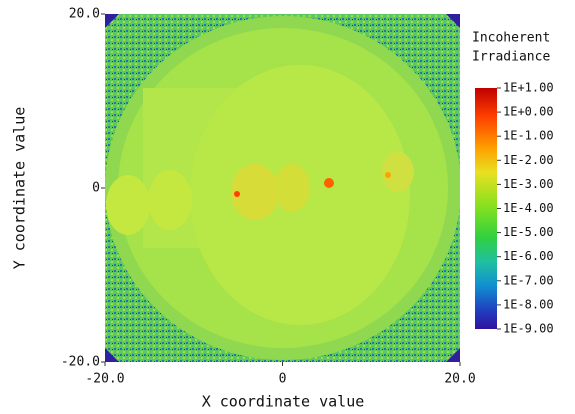 Image resolution: width=575 pixels, height=414 pixels. Describe the element at coordinates (80, 362) in the screenshot. I see `y-tick-label: -20.0` at that location.